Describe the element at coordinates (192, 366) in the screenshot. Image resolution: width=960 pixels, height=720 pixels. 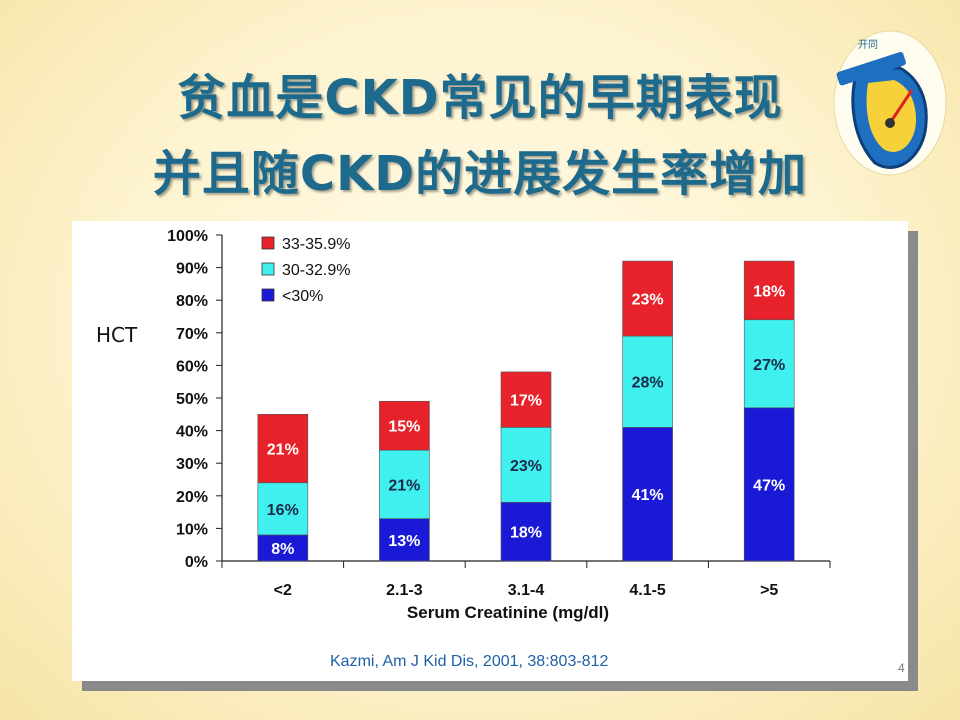
I see `y-tick-label: 60%` at that location.